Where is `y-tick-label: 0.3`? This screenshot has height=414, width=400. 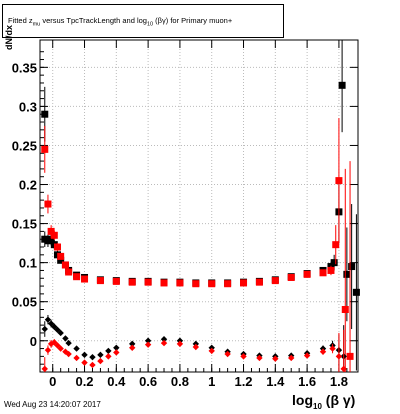 y-tick-label: 0.3 is located at coordinates (28, 106).